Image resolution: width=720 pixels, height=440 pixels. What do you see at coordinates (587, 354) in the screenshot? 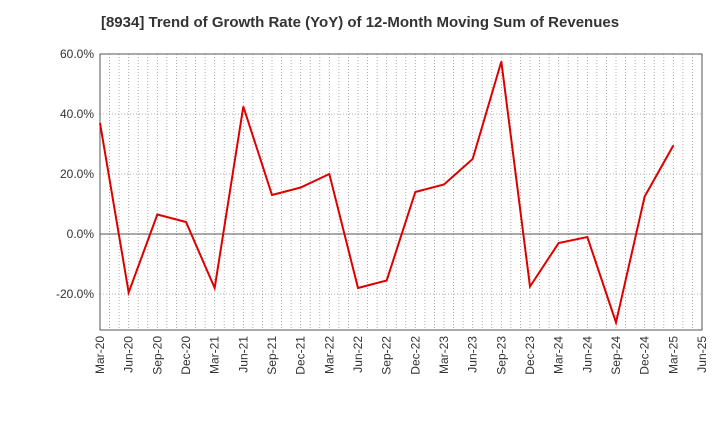
I see `x-tick-label: Jun-24` at bounding box center [587, 354].